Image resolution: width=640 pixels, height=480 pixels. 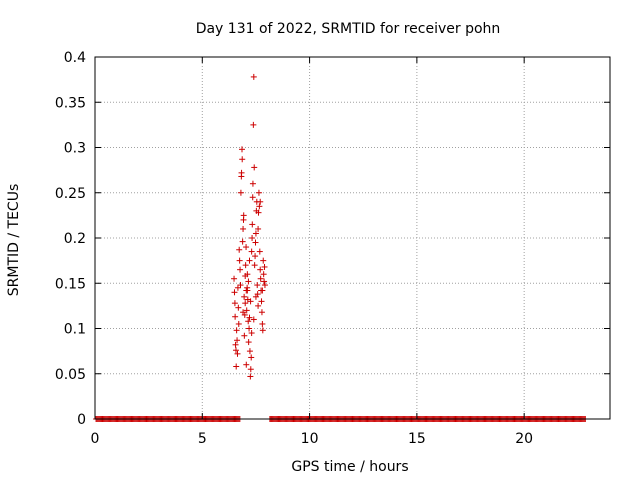 What do you see at coordinates (202, 439) in the screenshot?
I see `x-tick-label: 5` at bounding box center [202, 439].